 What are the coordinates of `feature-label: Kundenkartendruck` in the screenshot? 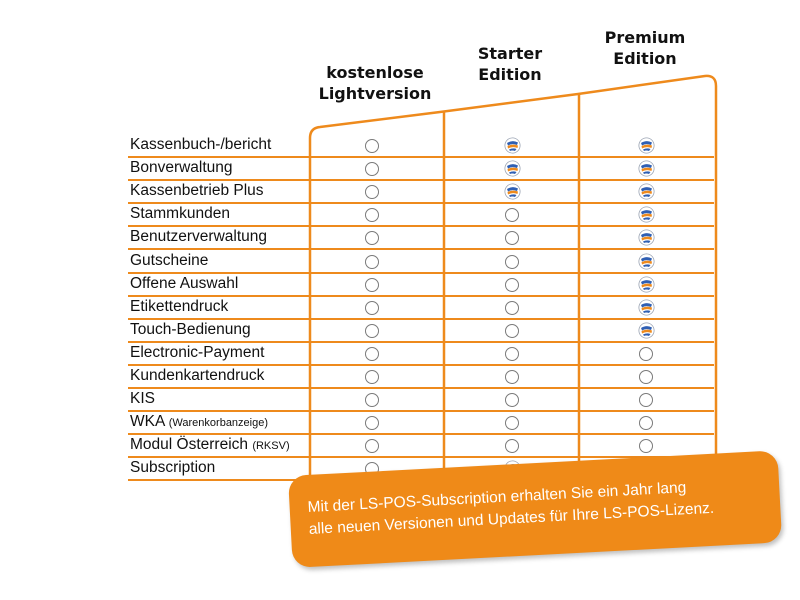 It's located at (197, 376).